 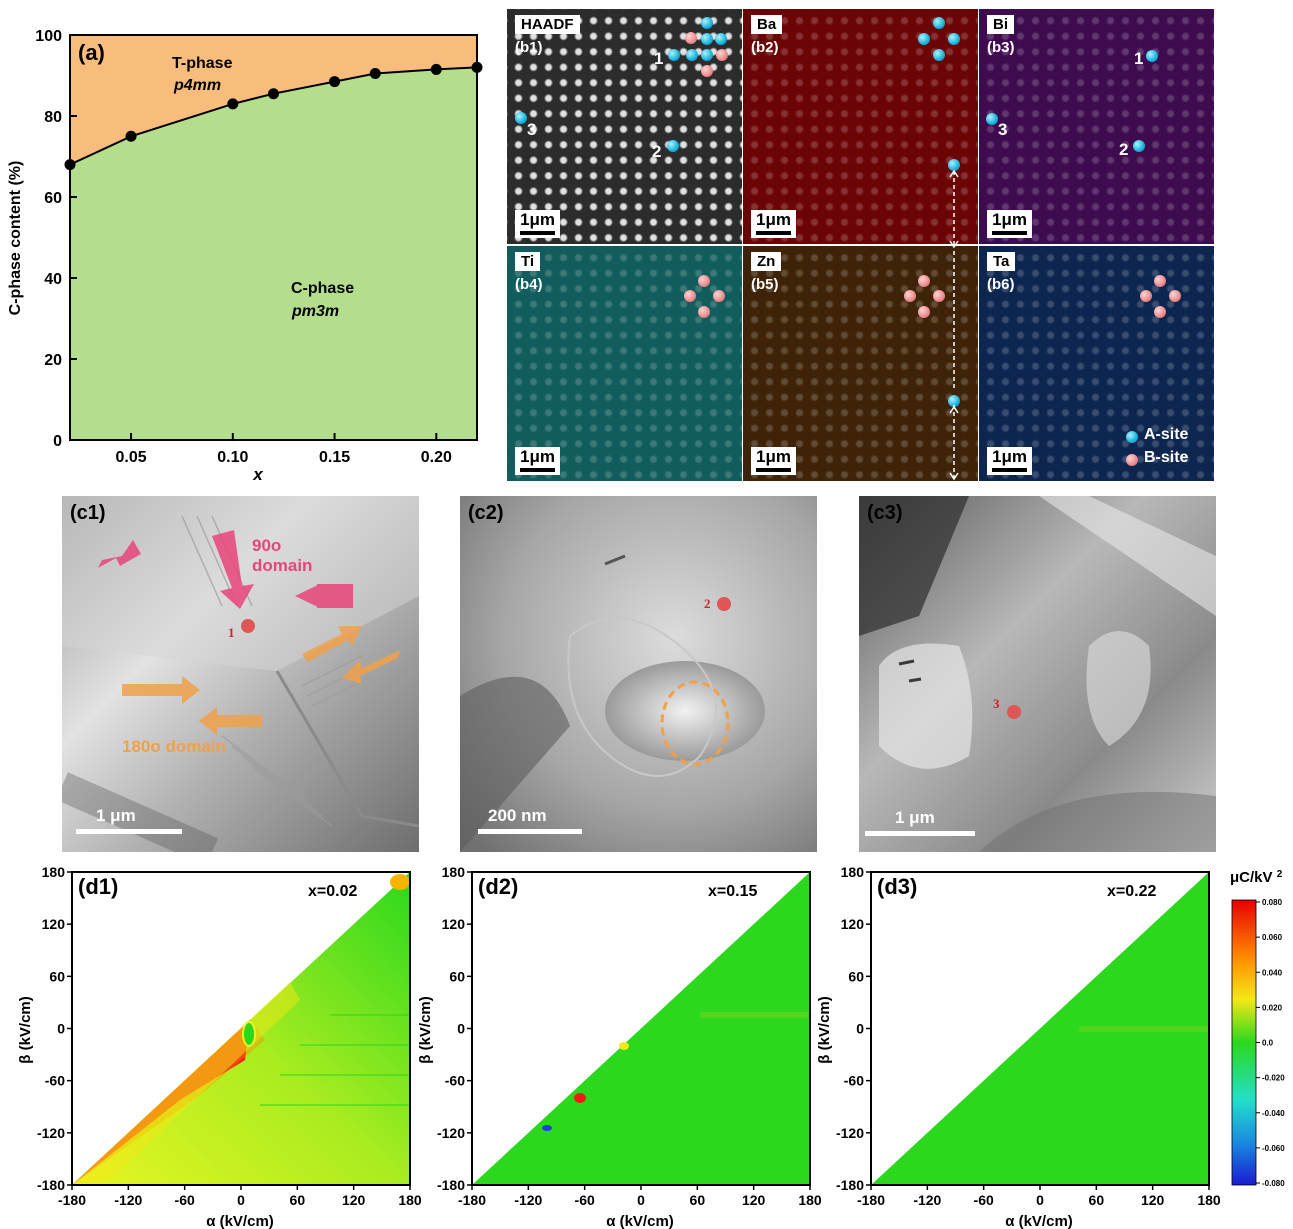 What do you see at coordinates (856, 976) in the screenshot?
I see `y-tick-label: 60` at bounding box center [856, 976].